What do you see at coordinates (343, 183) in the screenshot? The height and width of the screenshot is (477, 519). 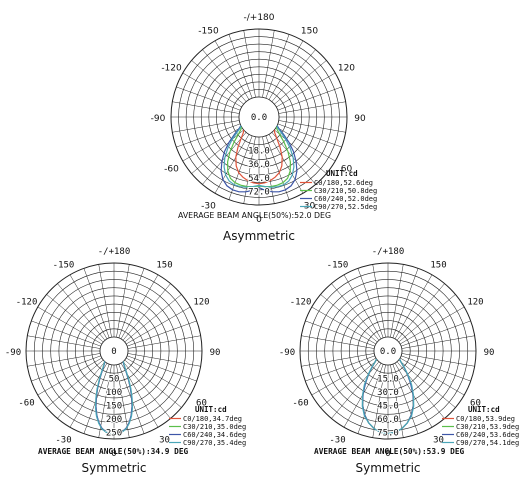 I see `legend-entry: C0/180,52.6deg` at bounding box center [343, 183].